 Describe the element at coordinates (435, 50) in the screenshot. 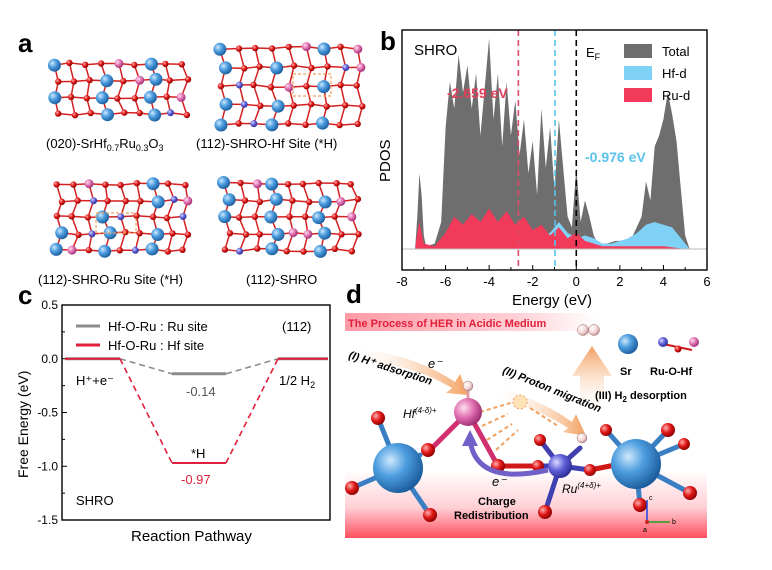

I see `pdos-title: SHRO` at that location.